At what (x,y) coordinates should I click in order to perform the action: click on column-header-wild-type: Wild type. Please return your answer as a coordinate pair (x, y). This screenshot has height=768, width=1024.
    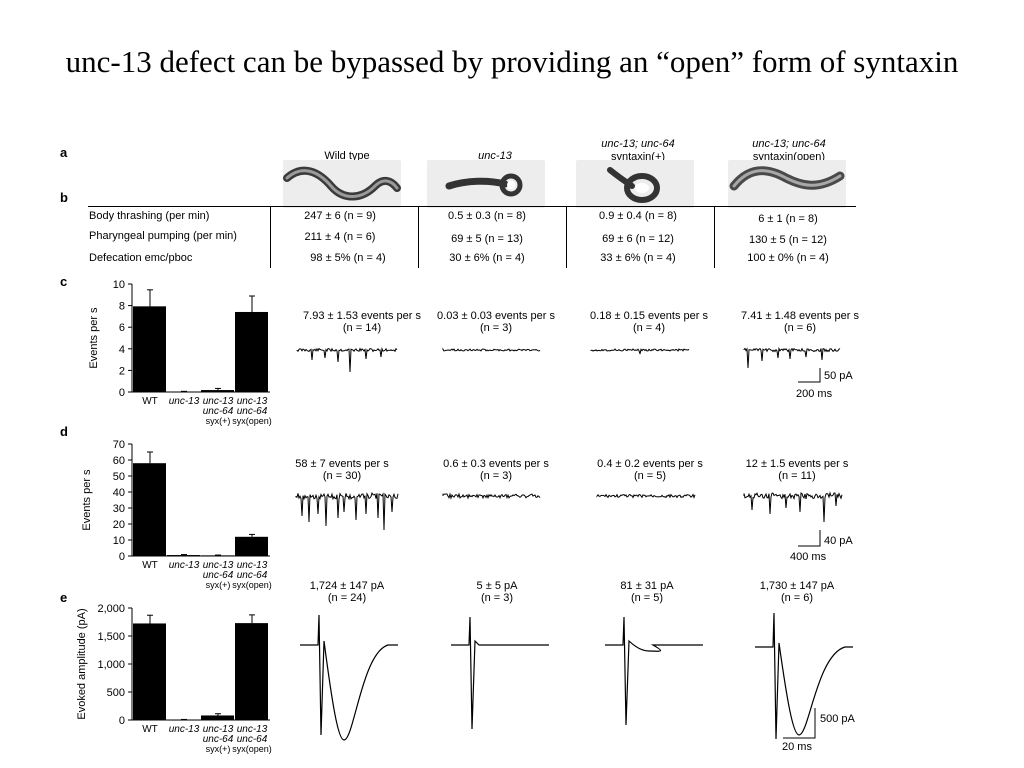
    Looking at the image, I should click on (347, 156).